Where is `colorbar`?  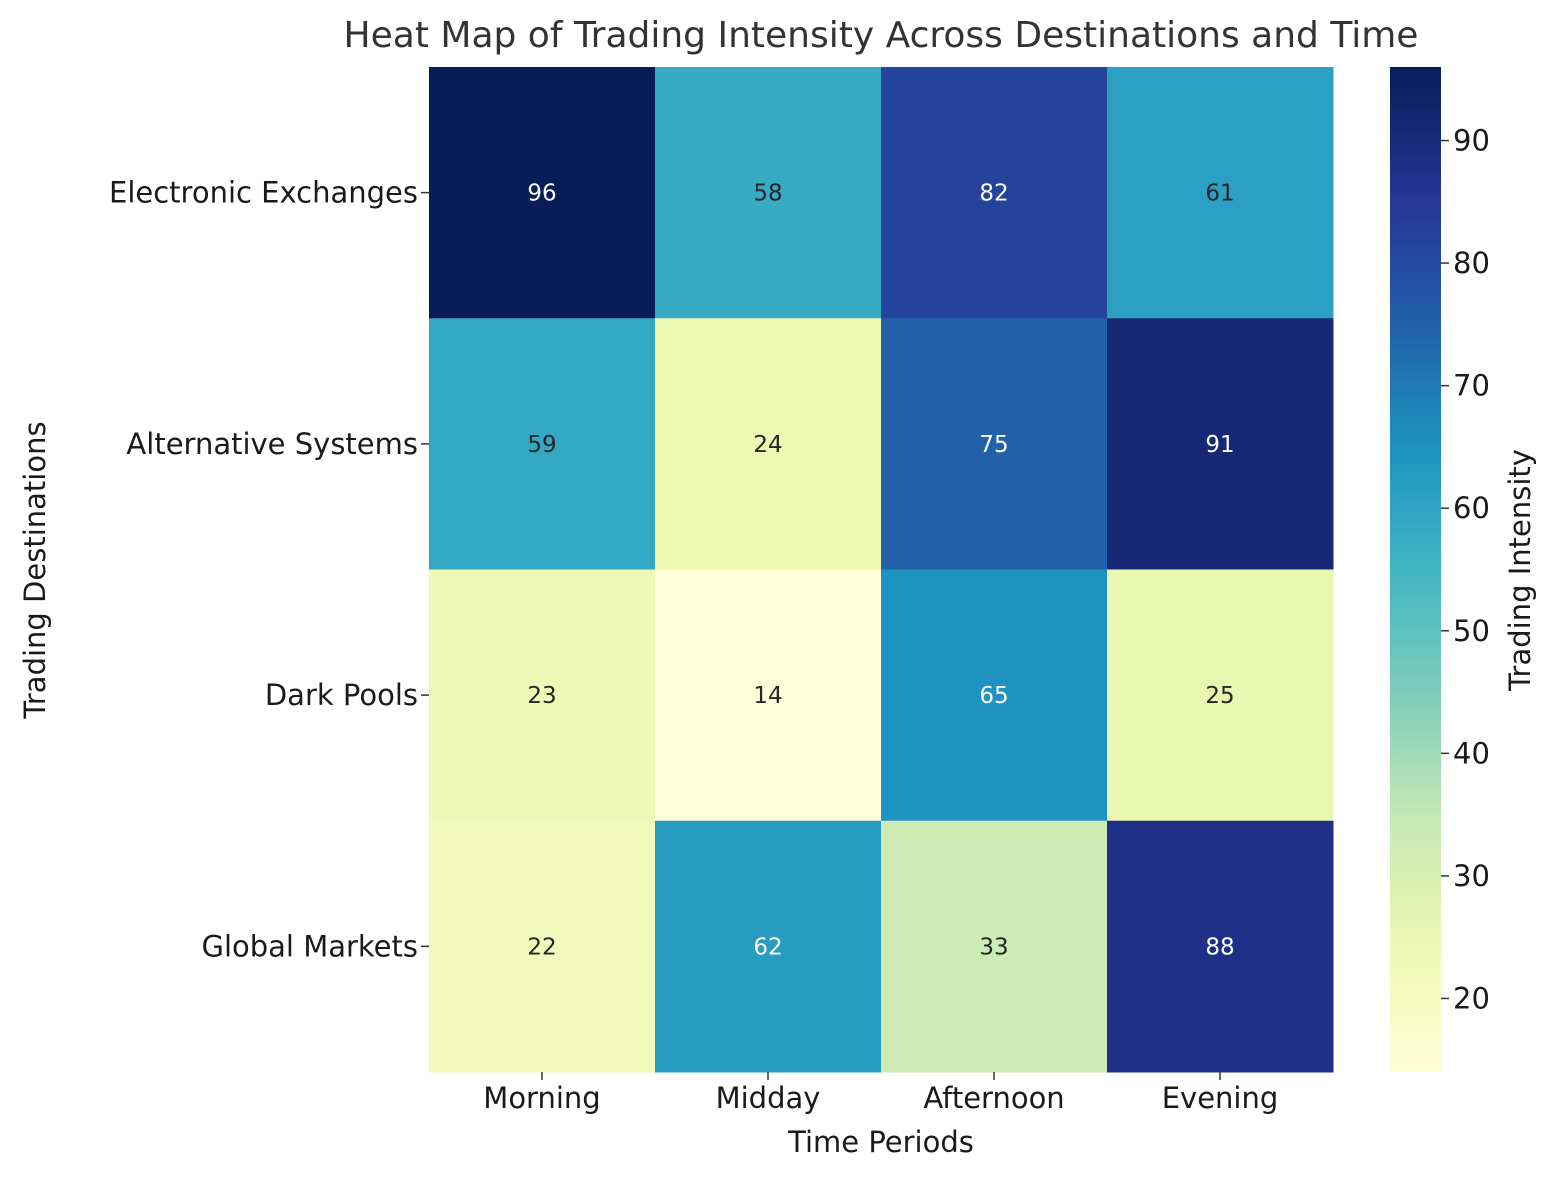
colorbar is located at coordinates (1415, 569).